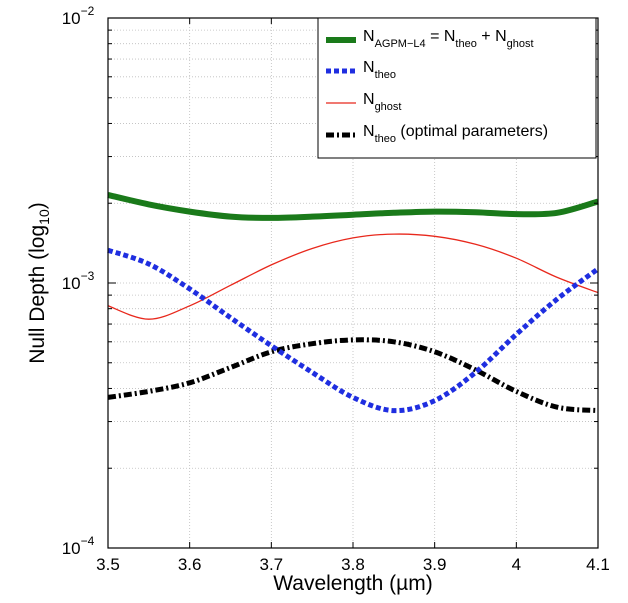 This screenshot has width=628, height=603. Describe the element at coordinates (88, 276) in the screenshot. I see `y-tick-label-exp: −3` at that location.